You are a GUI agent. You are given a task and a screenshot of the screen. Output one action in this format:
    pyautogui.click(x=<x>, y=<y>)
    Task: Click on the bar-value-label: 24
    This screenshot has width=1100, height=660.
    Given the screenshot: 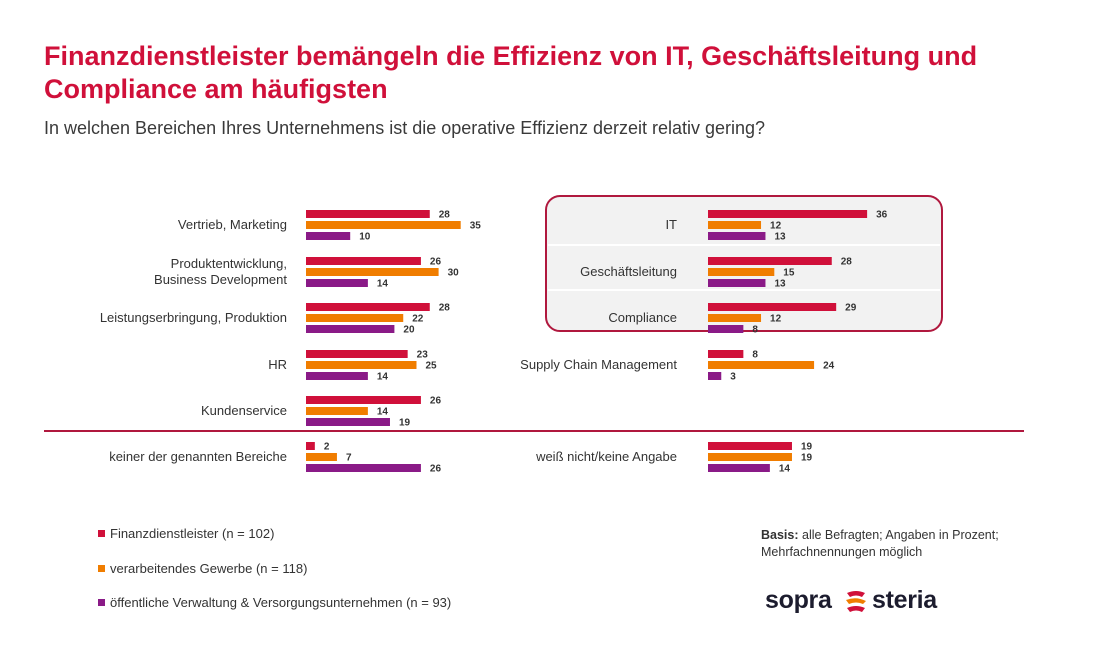 What is the action you would take?
    pyautogui.click(x=829, y=366)
    